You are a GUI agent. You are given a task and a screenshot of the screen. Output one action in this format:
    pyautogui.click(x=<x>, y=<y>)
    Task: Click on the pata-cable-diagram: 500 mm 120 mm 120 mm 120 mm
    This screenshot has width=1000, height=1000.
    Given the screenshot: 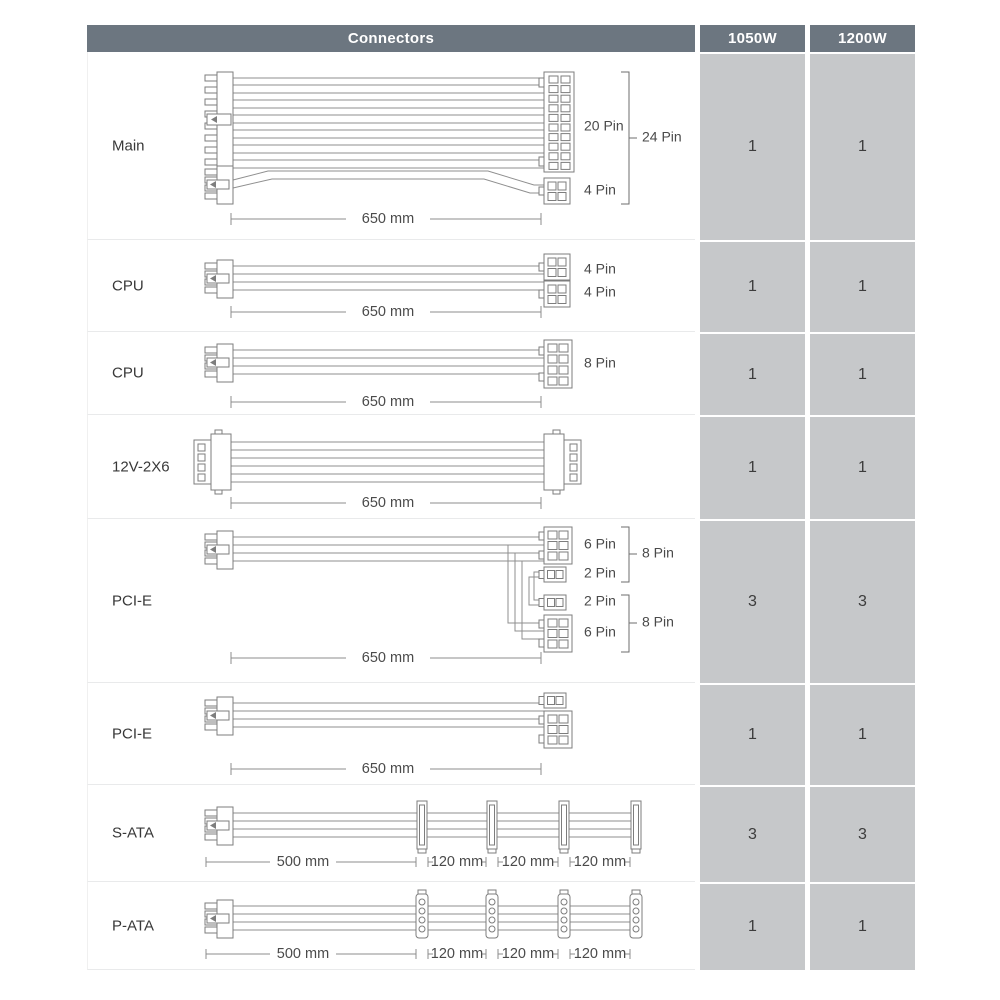 What is the action you would take?
    pyautogui.click(x=423, y=925)
    